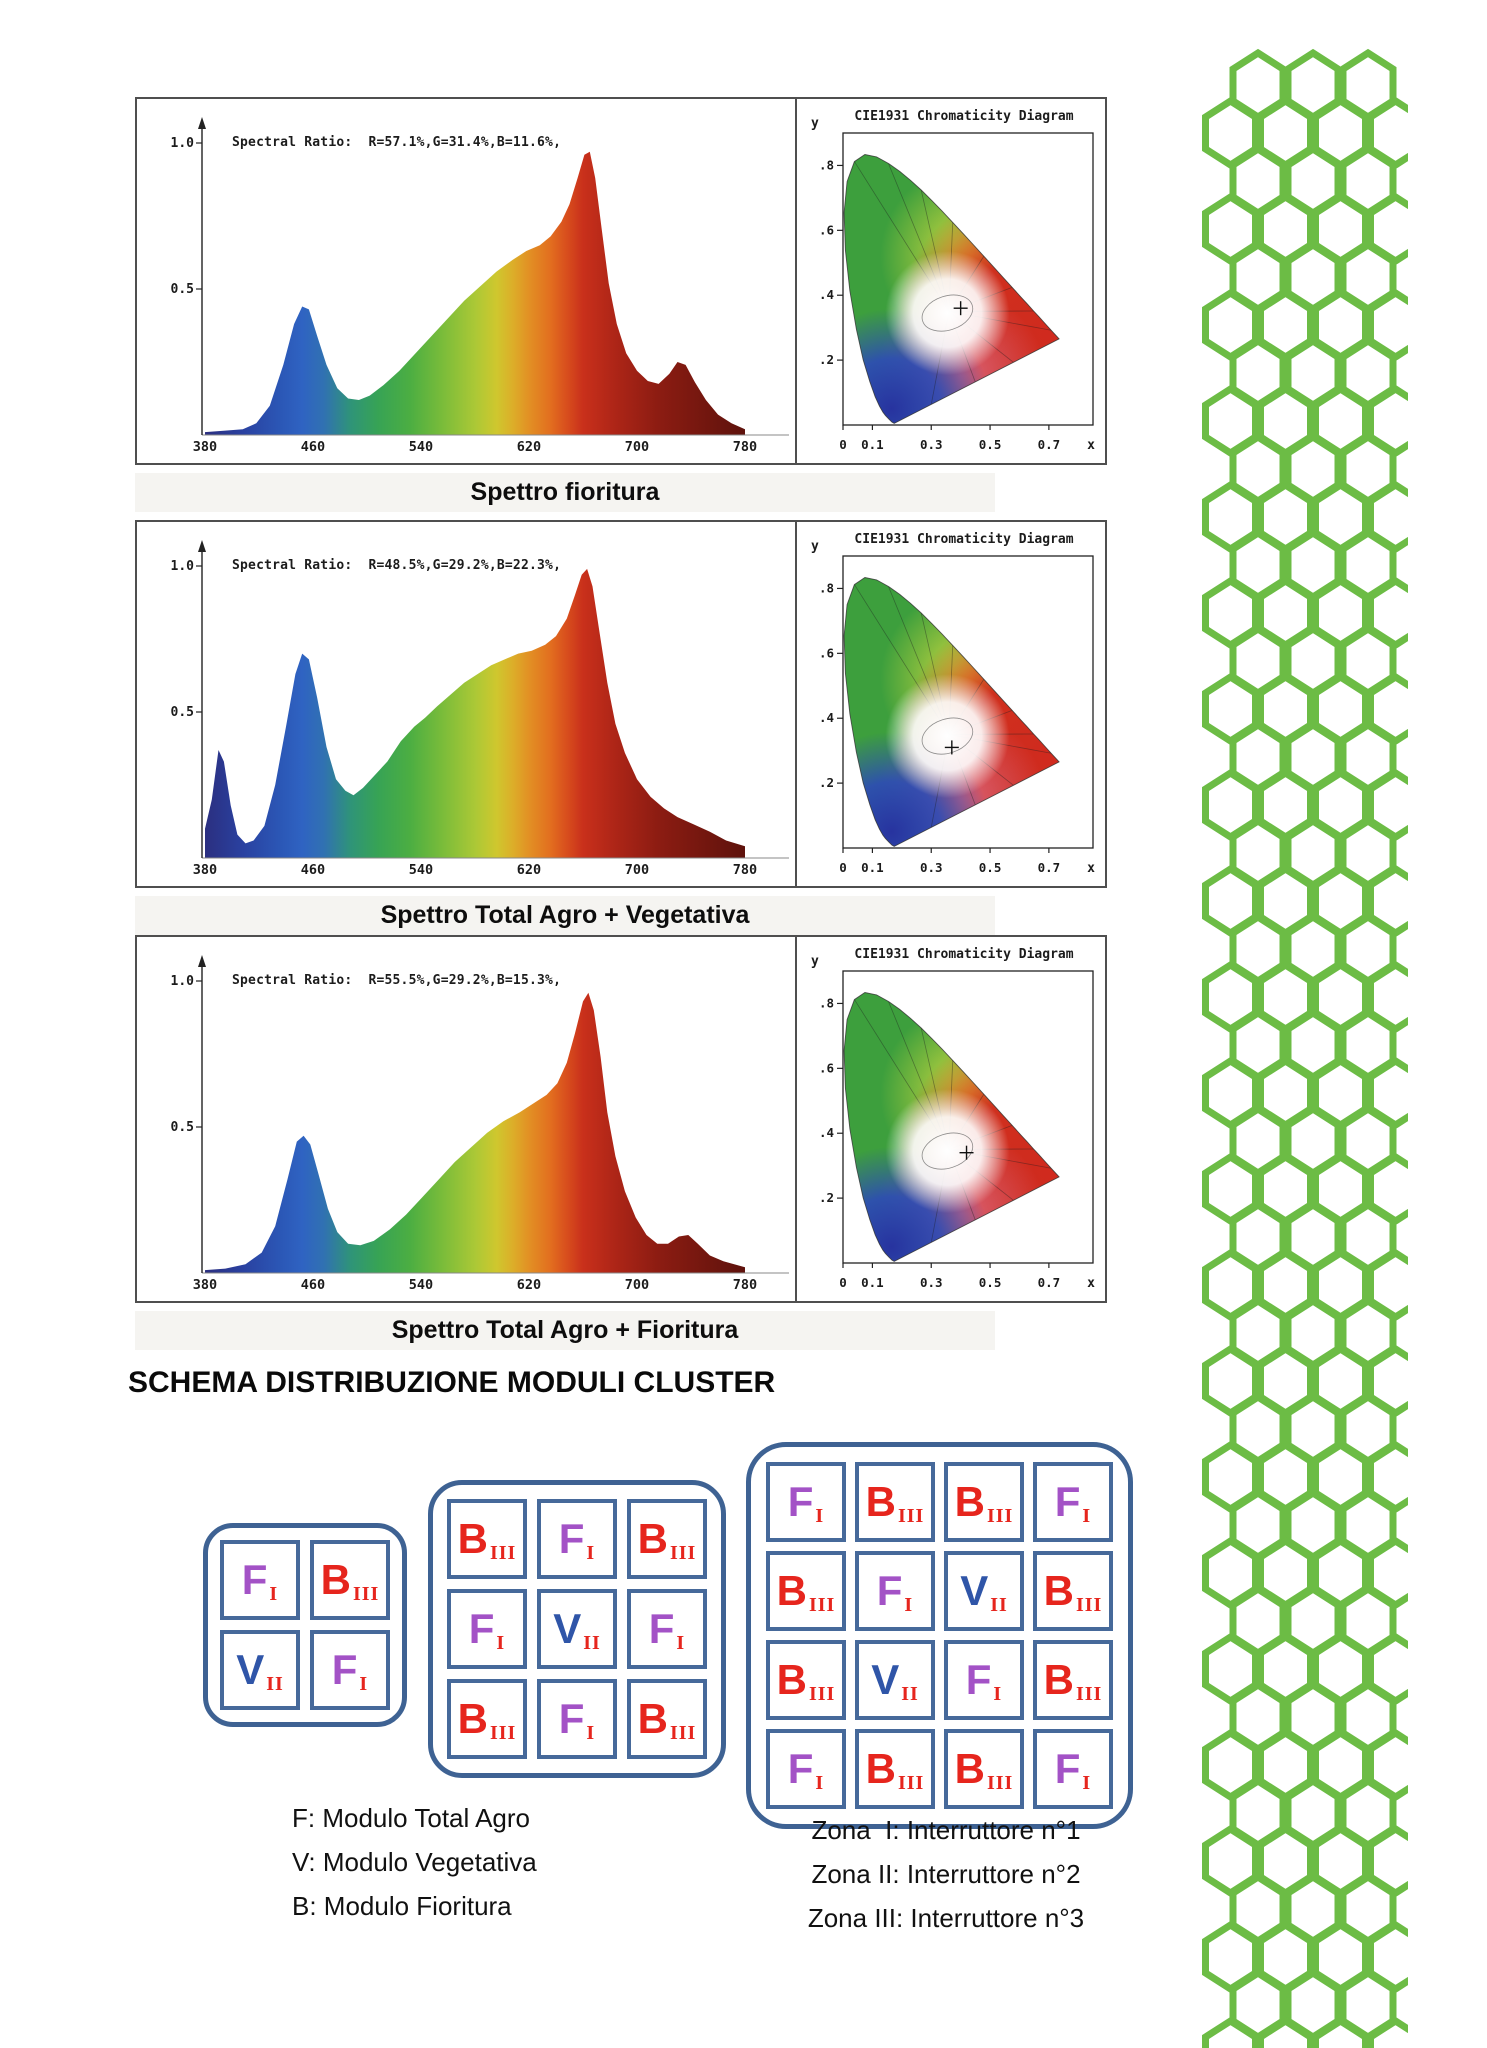  Describe the element at coordinates (565, 1330) in the screenshot. I see `figure-caption: Spettro Total Agro + Fioritura` at that location.